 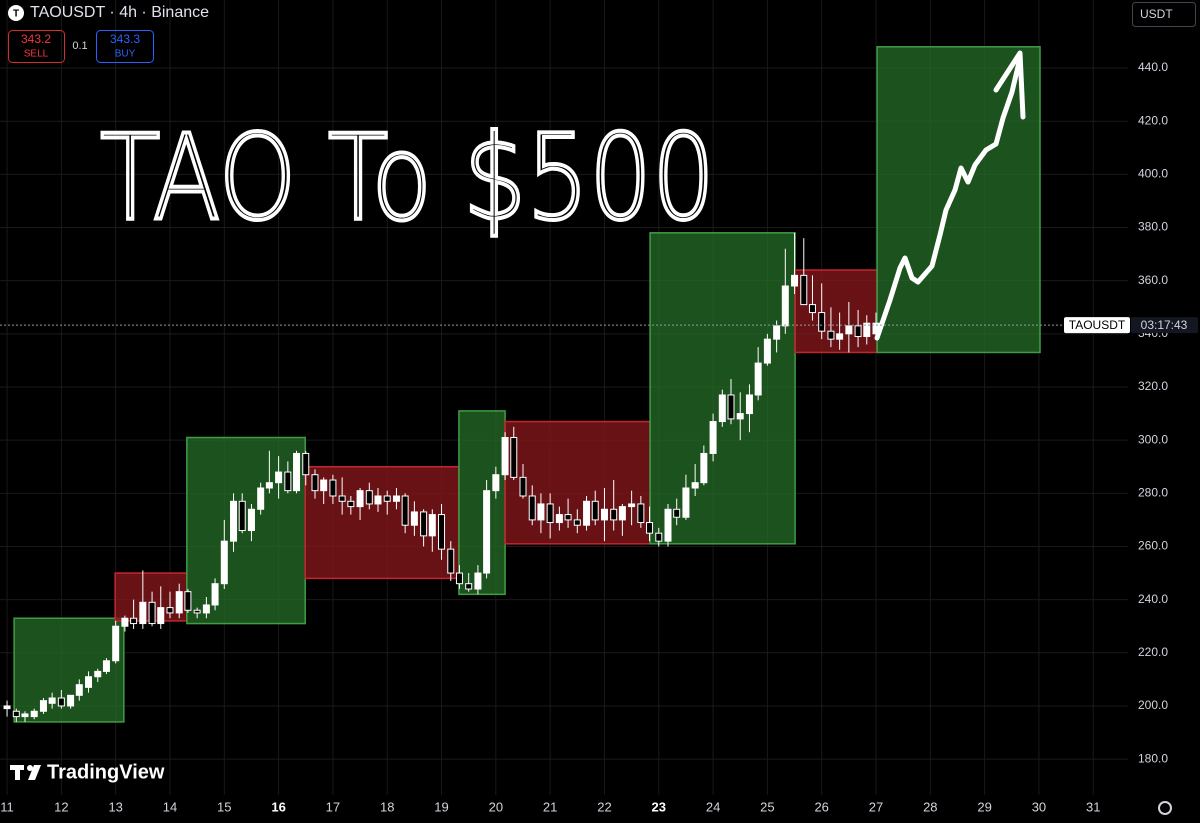 What do you see at coordinates (1153, 386) in the screenshot?
I see `y-tick-label: 320.0` at bounding box center [1153, 386].